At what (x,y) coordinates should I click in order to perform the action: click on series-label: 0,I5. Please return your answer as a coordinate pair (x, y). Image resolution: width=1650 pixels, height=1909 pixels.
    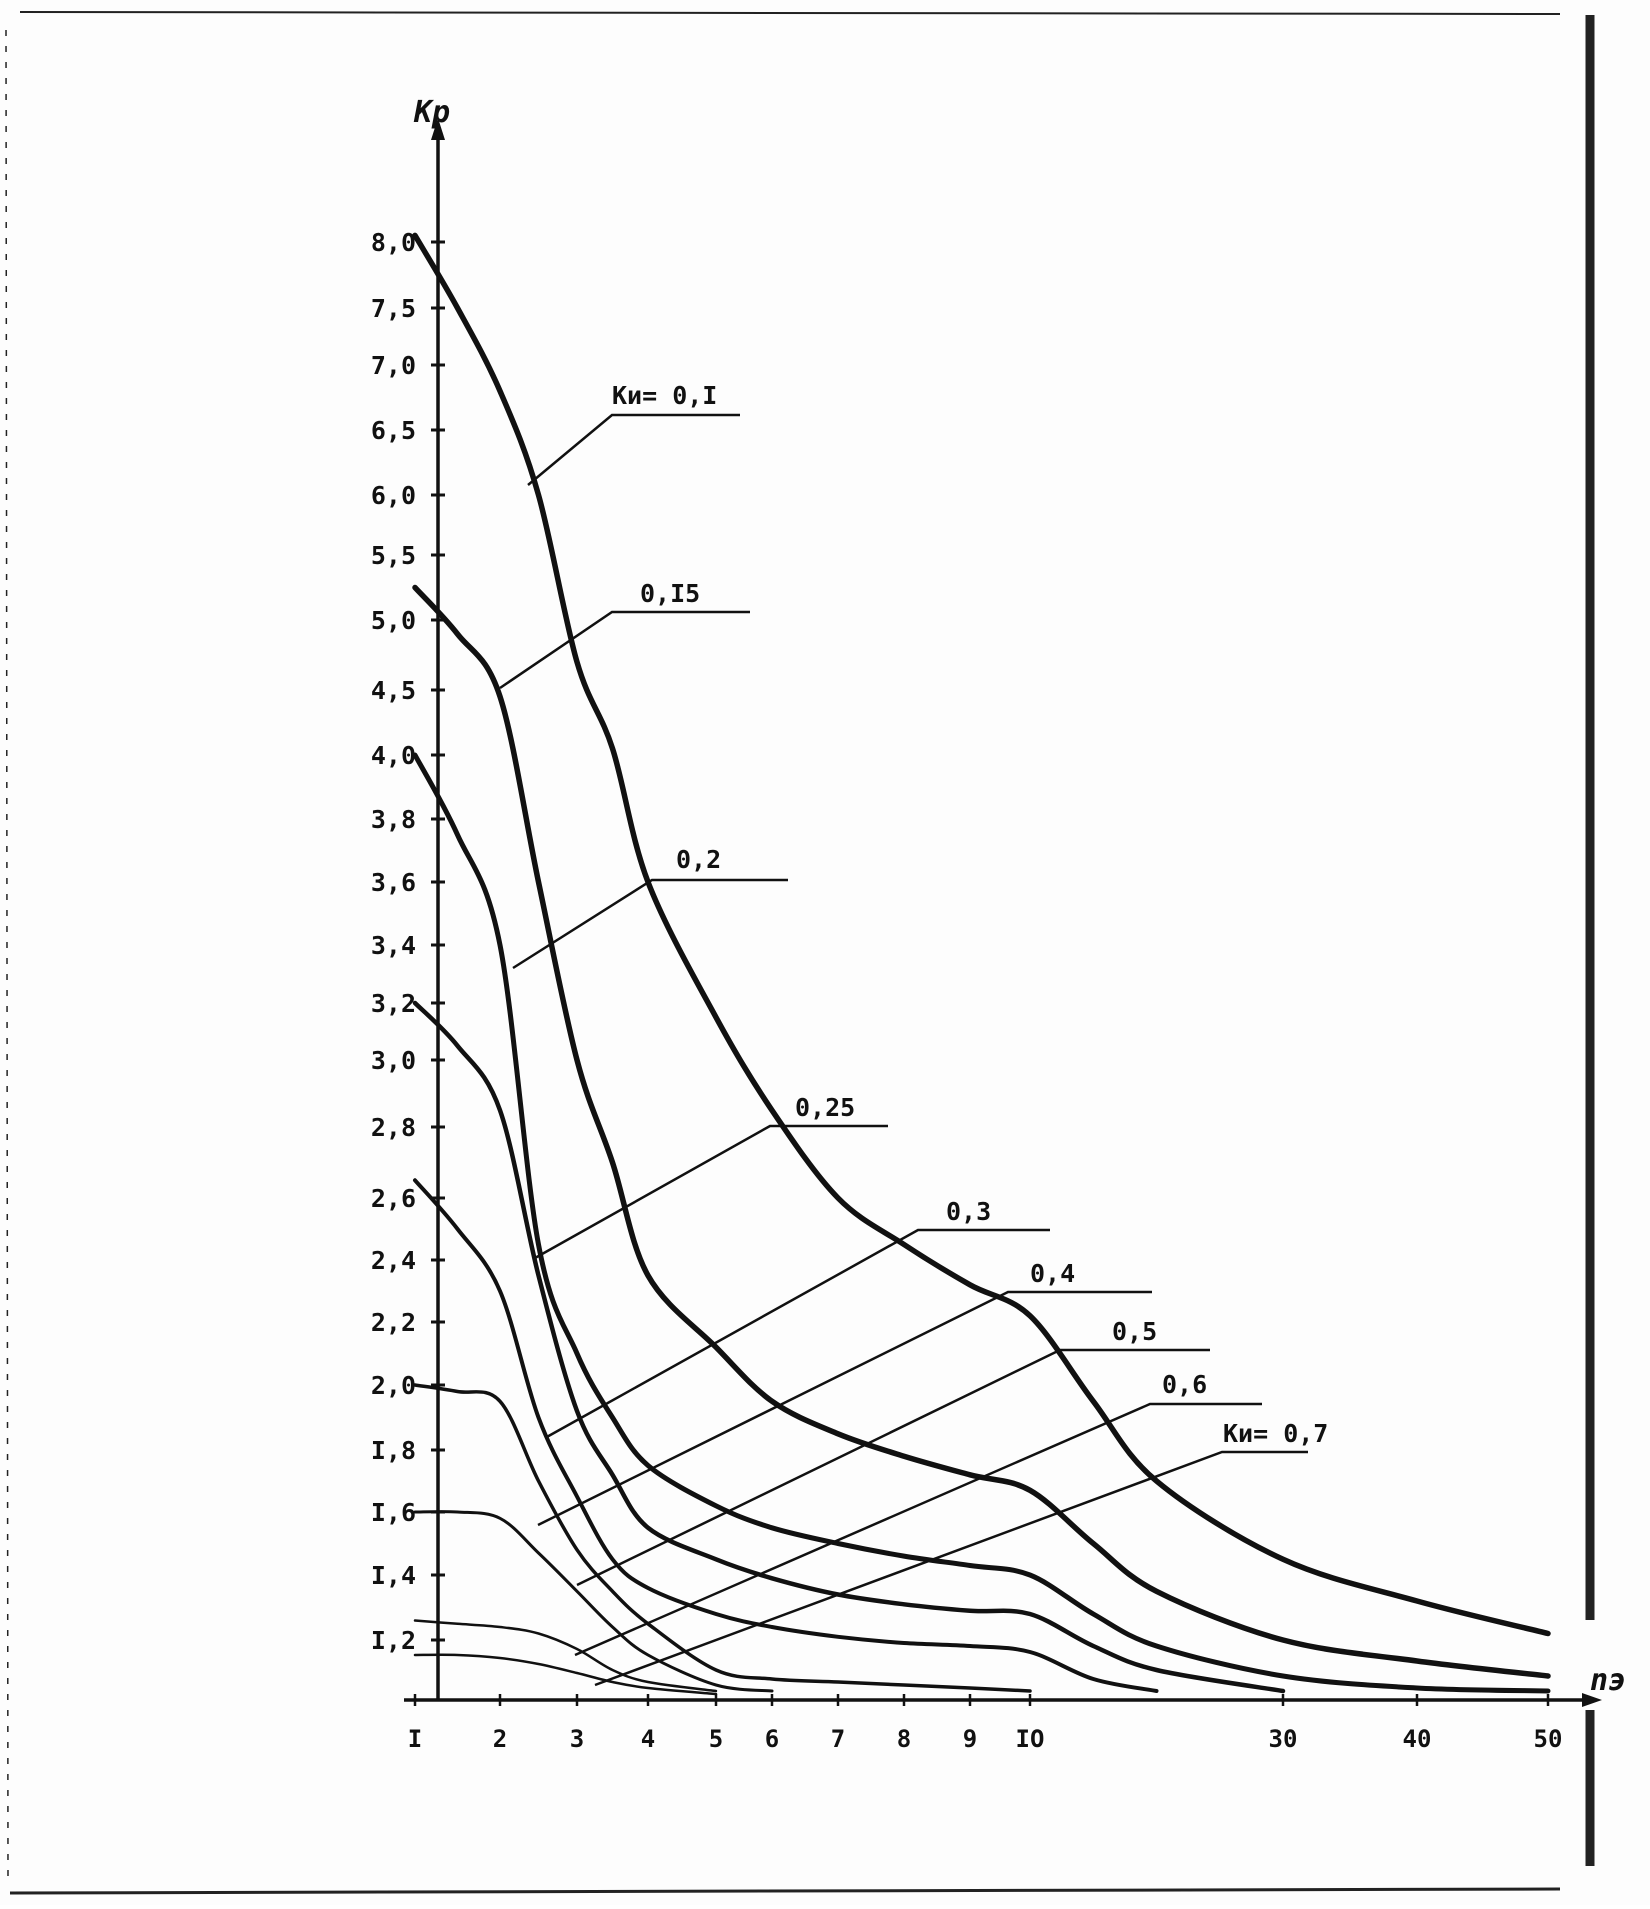
    Looking at the image, I should click on (670, 593).